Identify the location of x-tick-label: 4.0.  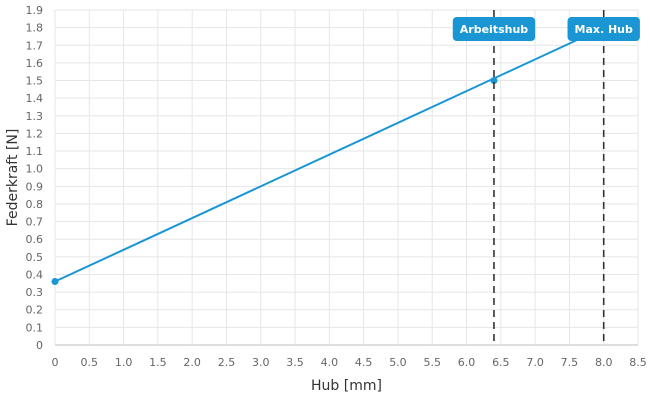
(330, 362).